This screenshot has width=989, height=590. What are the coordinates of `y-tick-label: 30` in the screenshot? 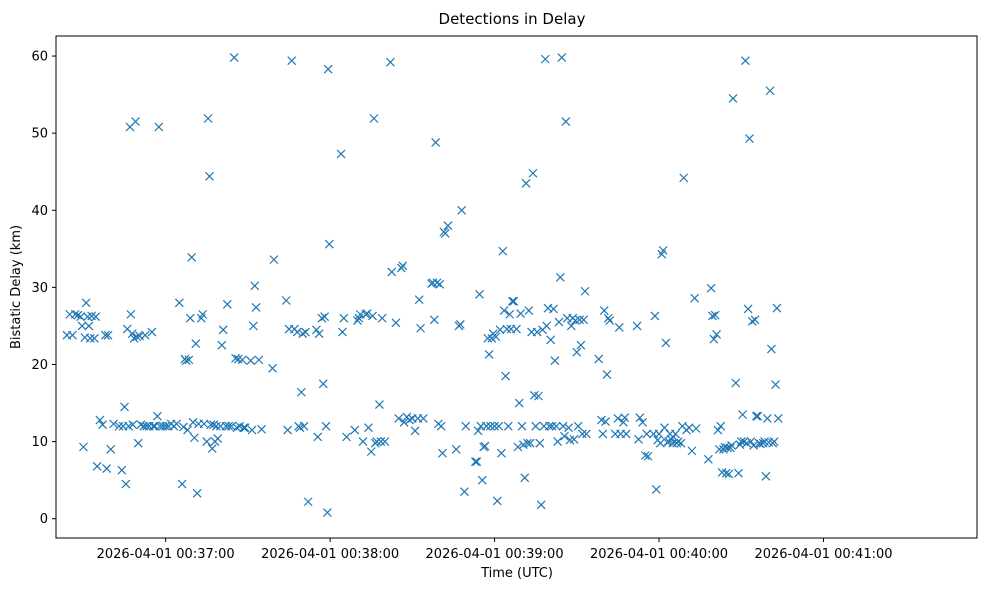 It's located at (39, 288).